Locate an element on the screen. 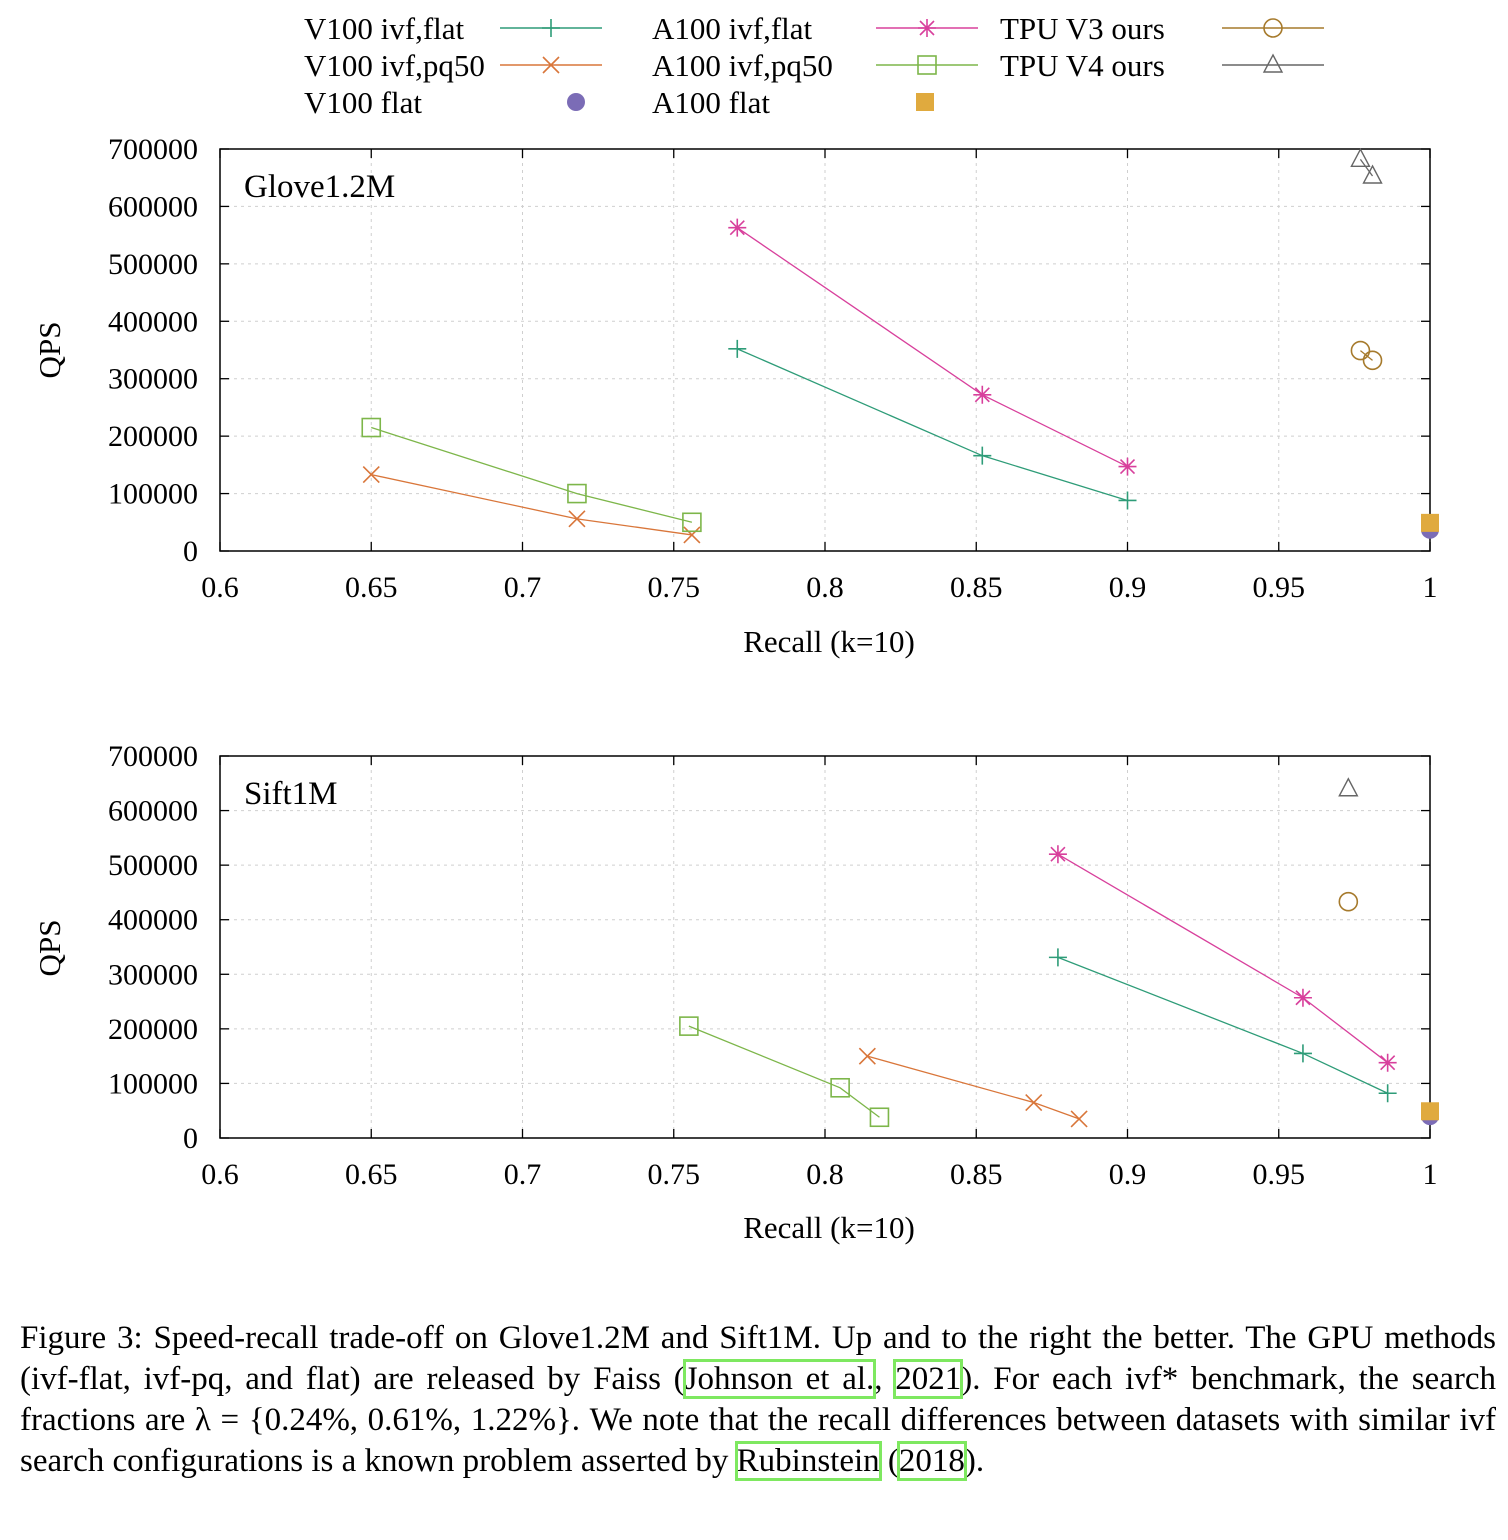 The height and width of the screenshot is (1540, 1508). series-v100-ivf-pq50 is located at coordinates (973, 1087).